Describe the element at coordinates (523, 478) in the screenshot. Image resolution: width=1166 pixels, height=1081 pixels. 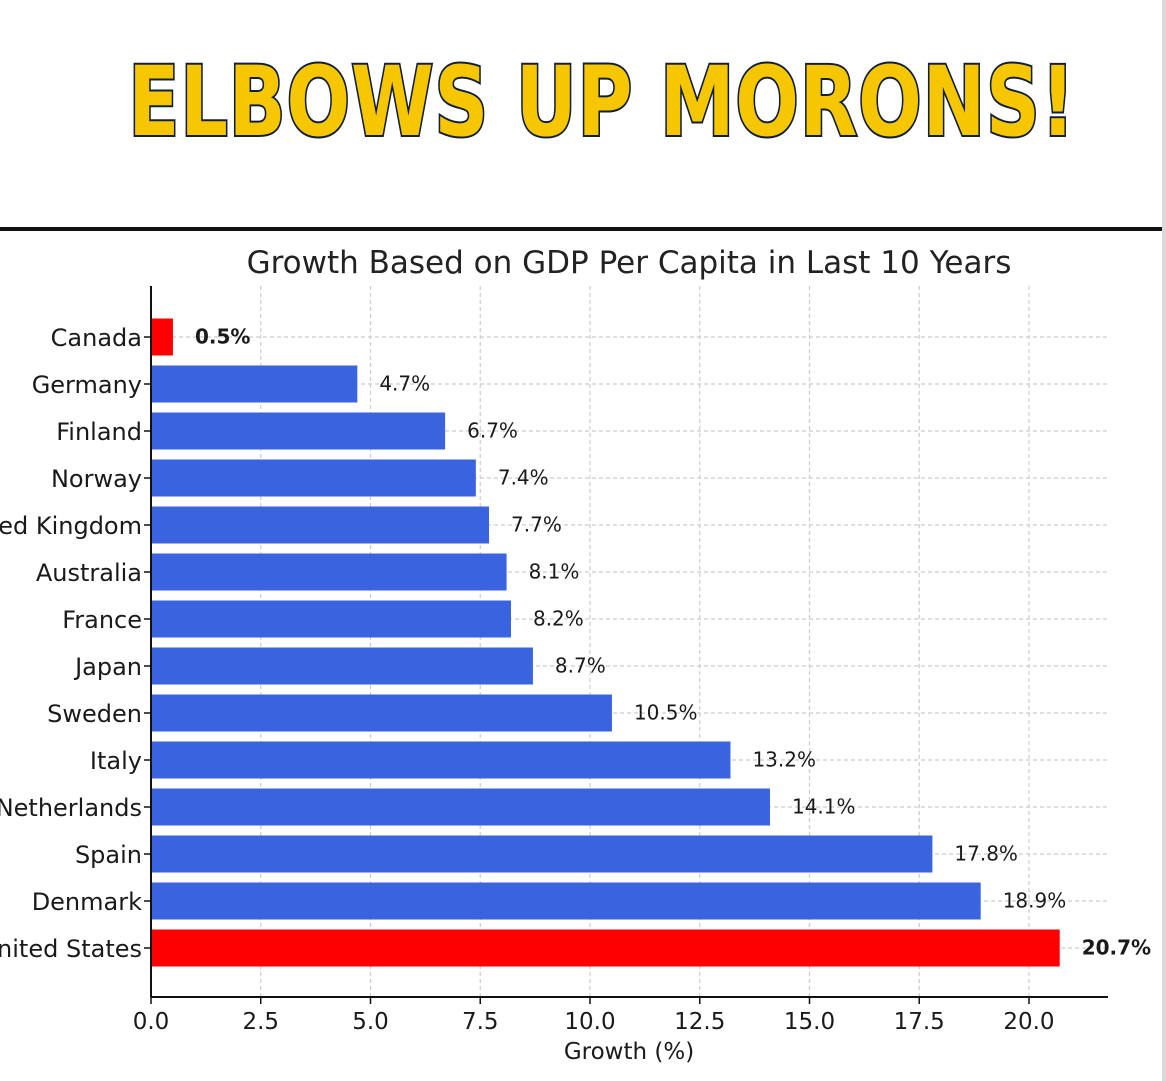
I see `value-label: 7.4%` at that location.